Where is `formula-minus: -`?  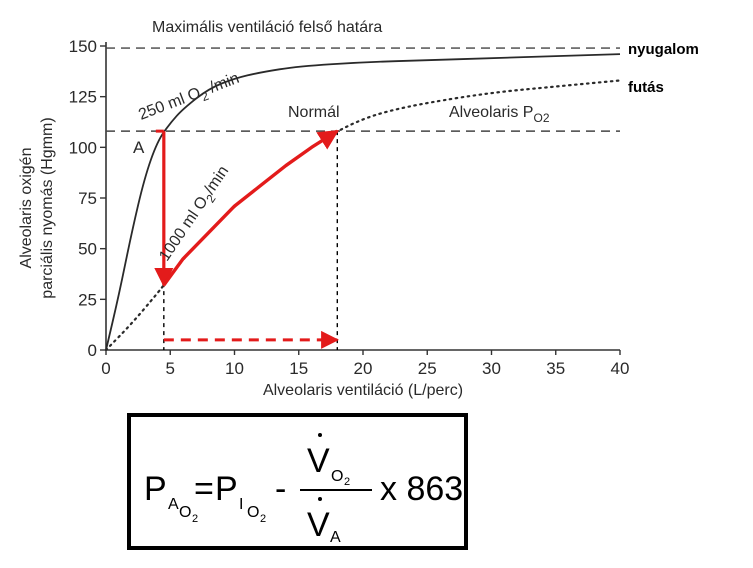 formula-minus: - is located at coordinates (281, 489).